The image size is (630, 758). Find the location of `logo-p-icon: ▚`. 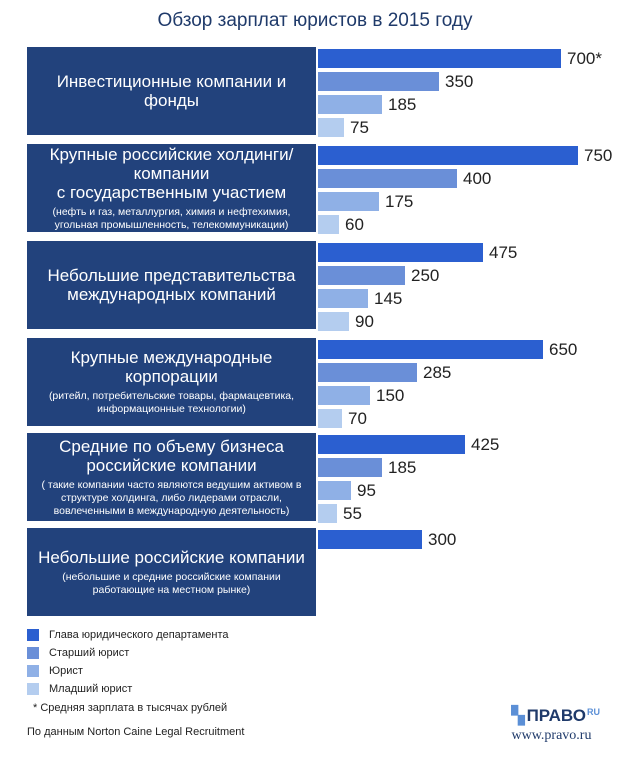

logo-p-icon: ▚ is located at coordinates (518, 715).